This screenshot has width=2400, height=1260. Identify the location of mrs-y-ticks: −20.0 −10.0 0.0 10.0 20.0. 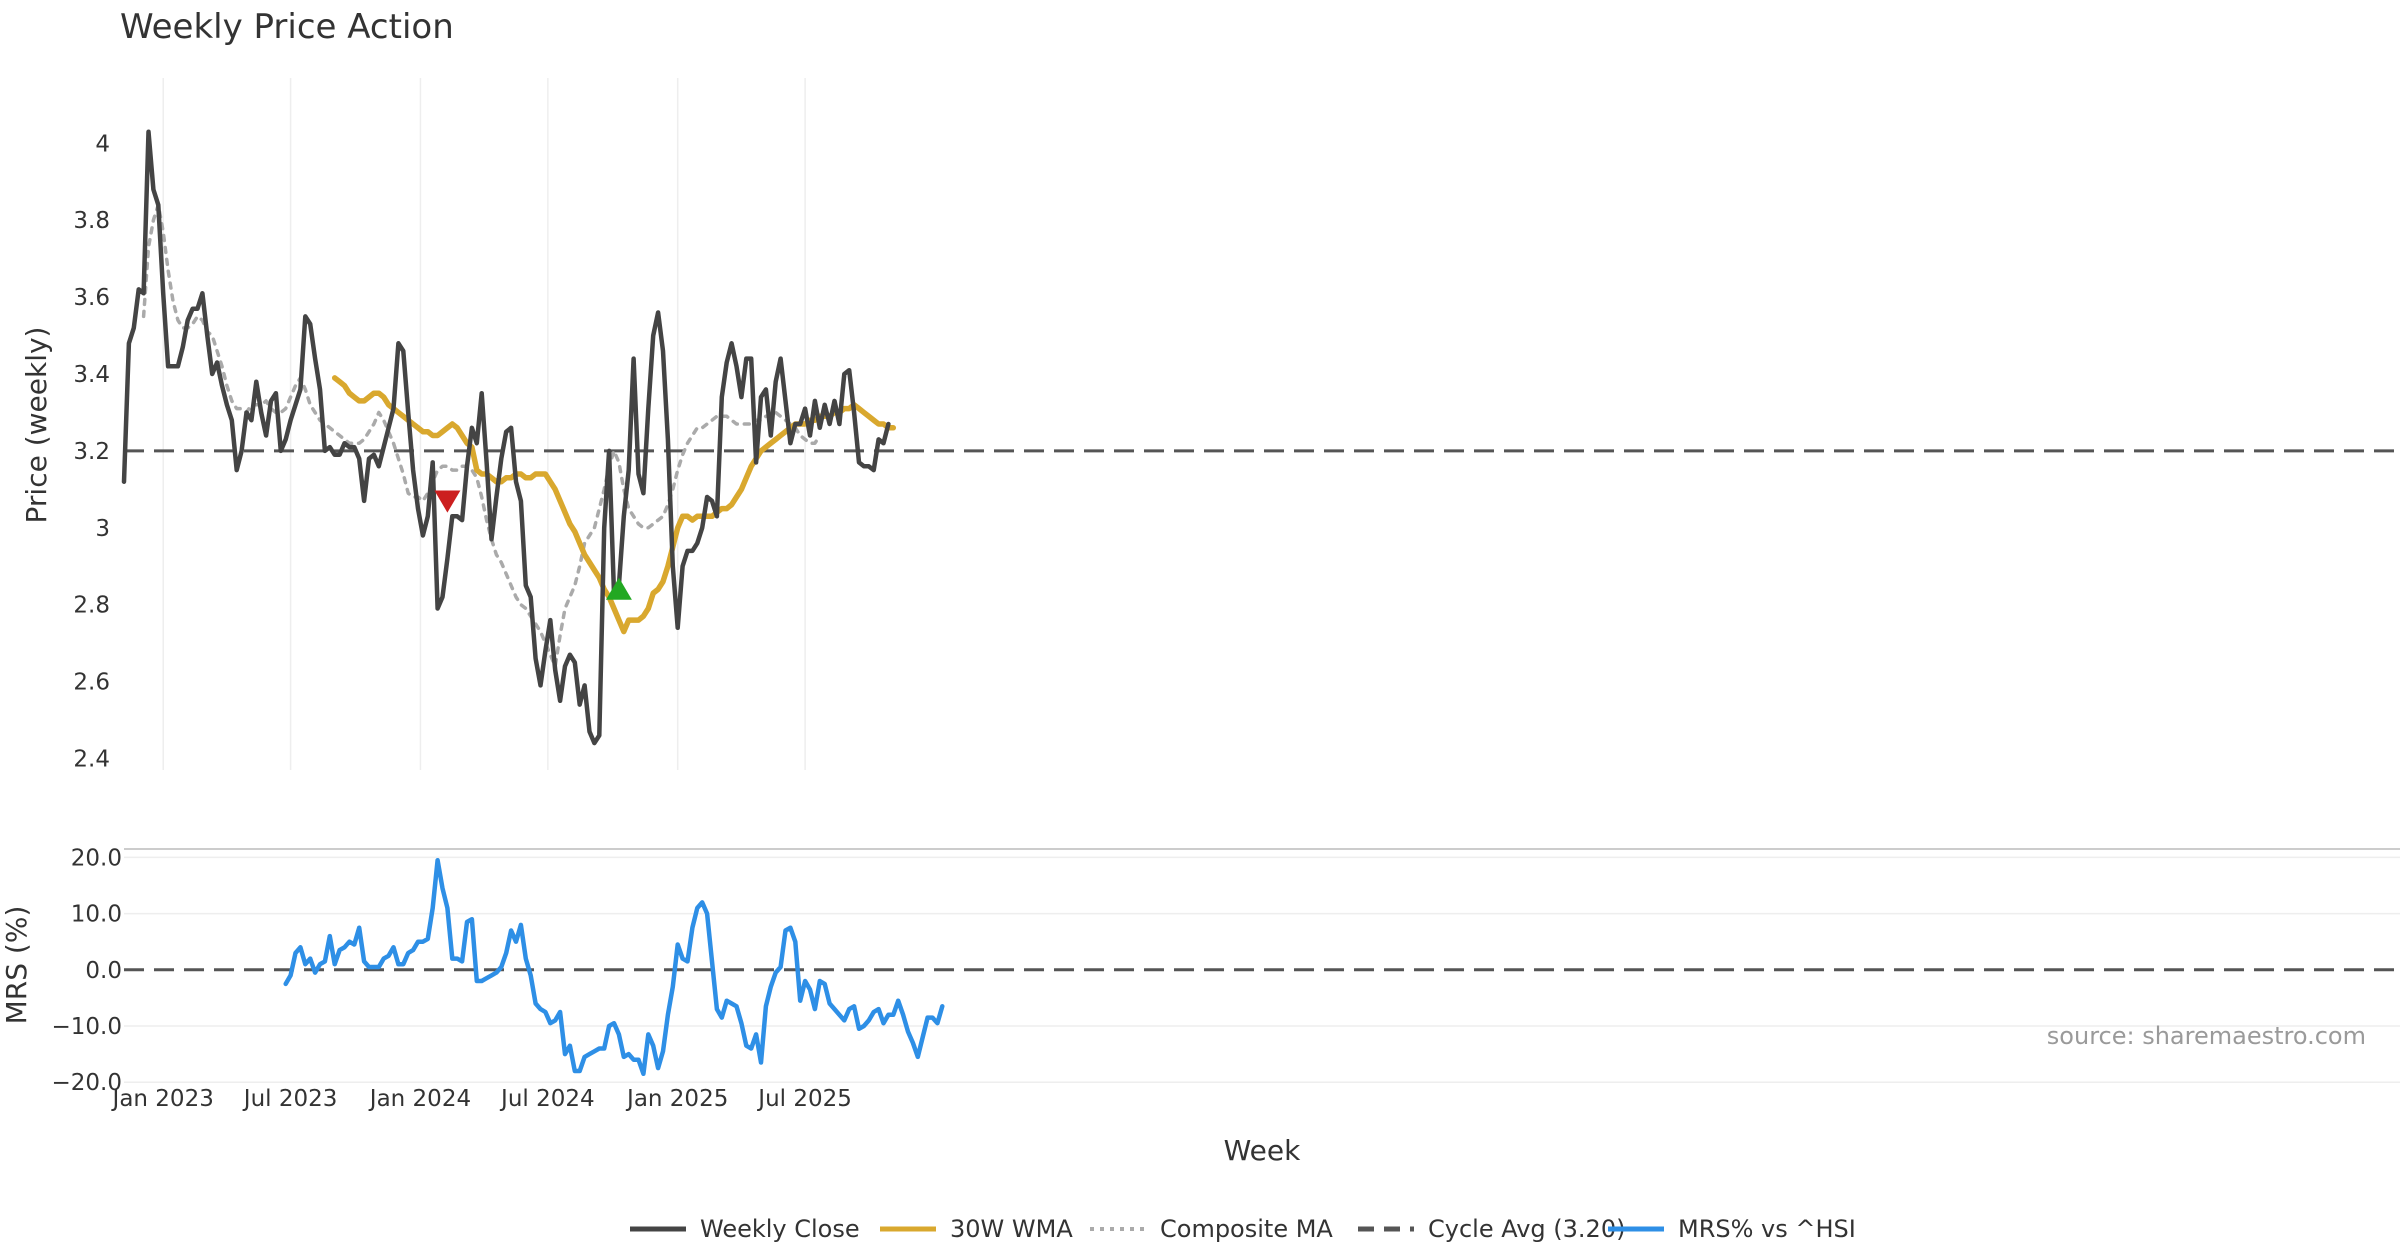
(87, 970).